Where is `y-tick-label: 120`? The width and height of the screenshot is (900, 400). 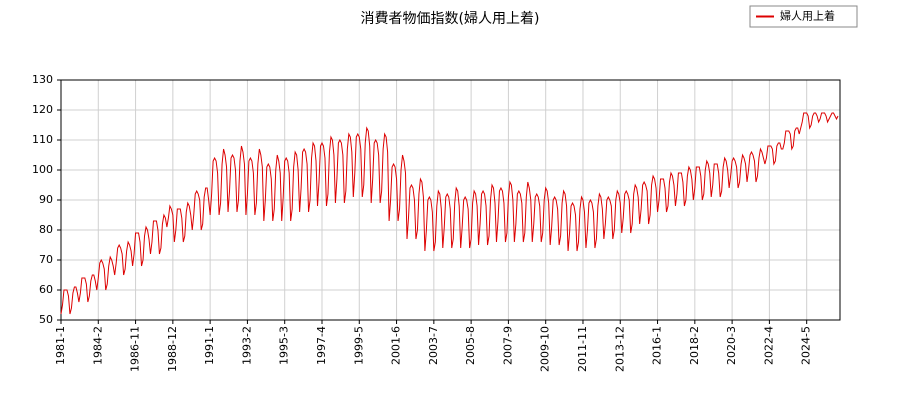 y-tick-label: 120 is located at coordinates (42, 109).